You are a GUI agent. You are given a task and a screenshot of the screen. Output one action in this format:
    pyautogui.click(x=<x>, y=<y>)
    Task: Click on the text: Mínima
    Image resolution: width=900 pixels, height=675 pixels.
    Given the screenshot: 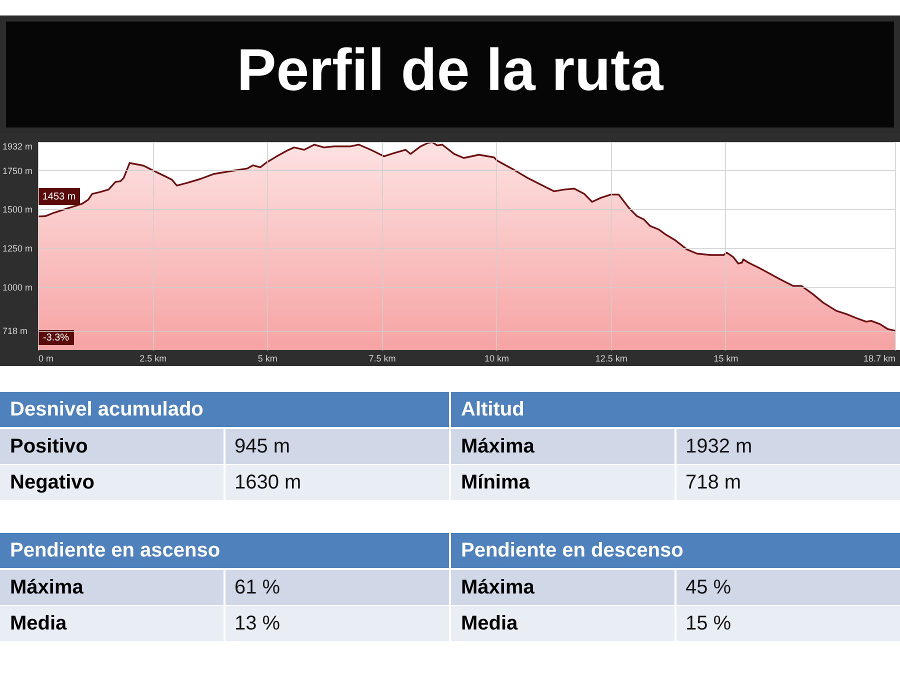 What is the action you would take?
    pyautogui.click(x=496, y=483)
    